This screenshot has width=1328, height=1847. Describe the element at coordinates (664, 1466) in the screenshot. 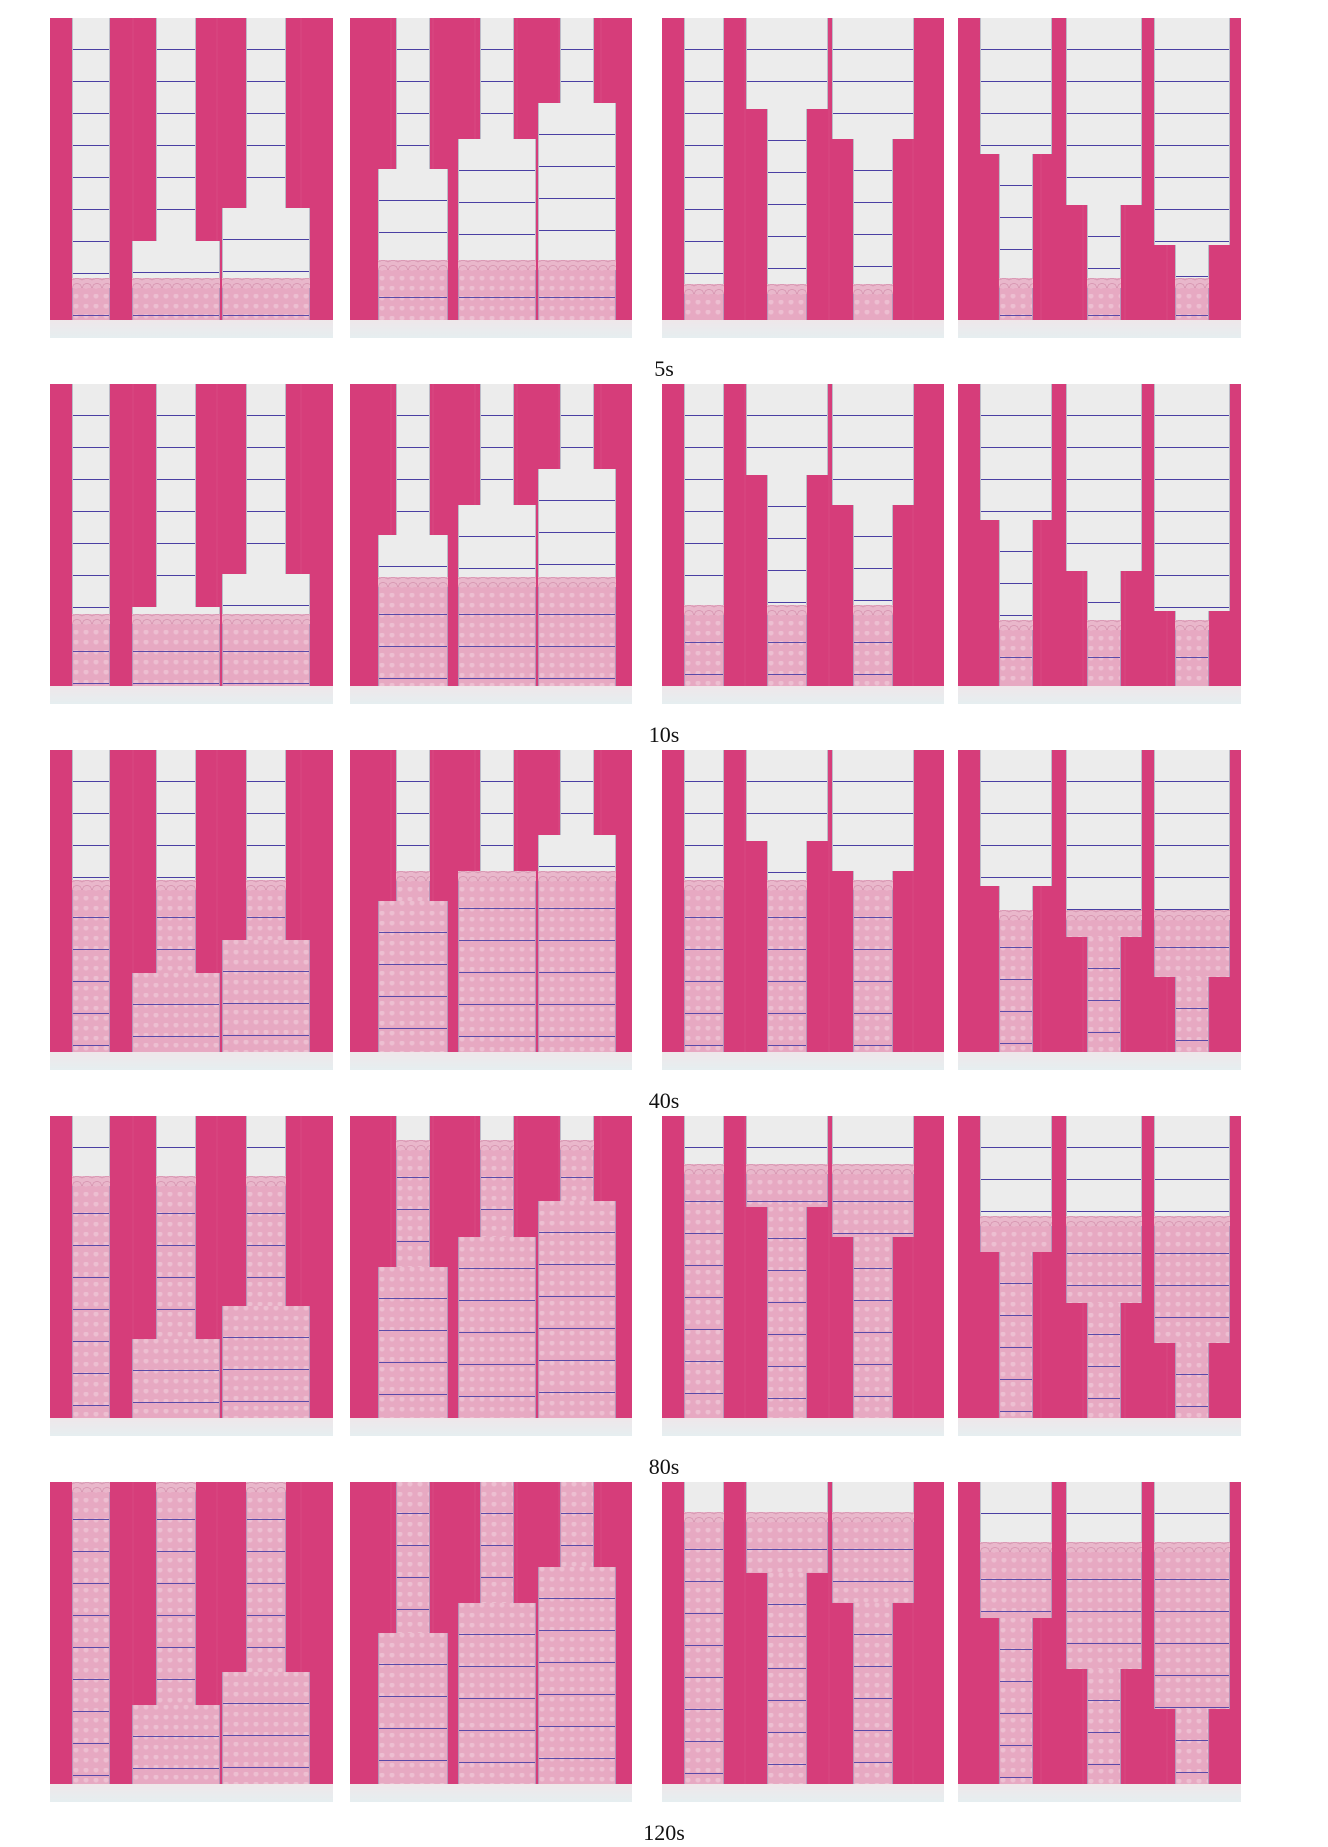

I see `time-label: 80s` at that location.